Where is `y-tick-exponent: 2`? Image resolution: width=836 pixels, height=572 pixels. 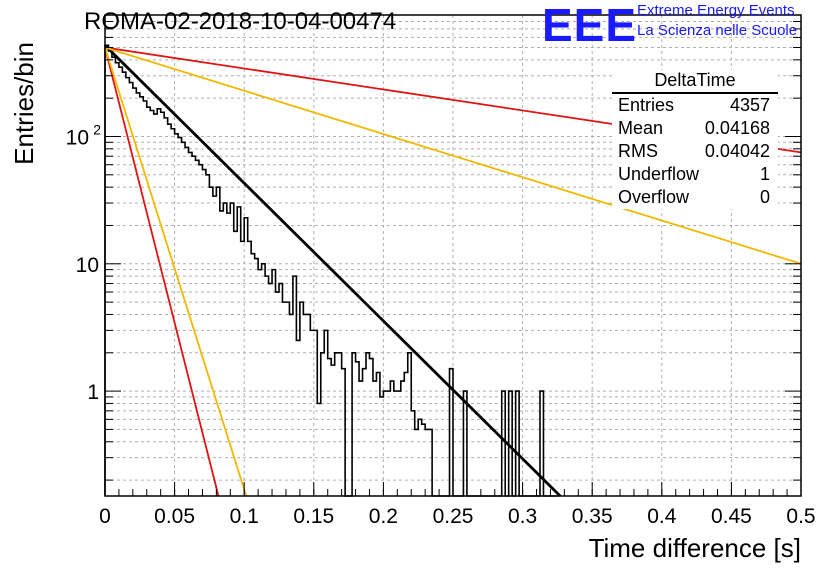 y-tick-exponent: 2 is located at coordinates (97, 129).